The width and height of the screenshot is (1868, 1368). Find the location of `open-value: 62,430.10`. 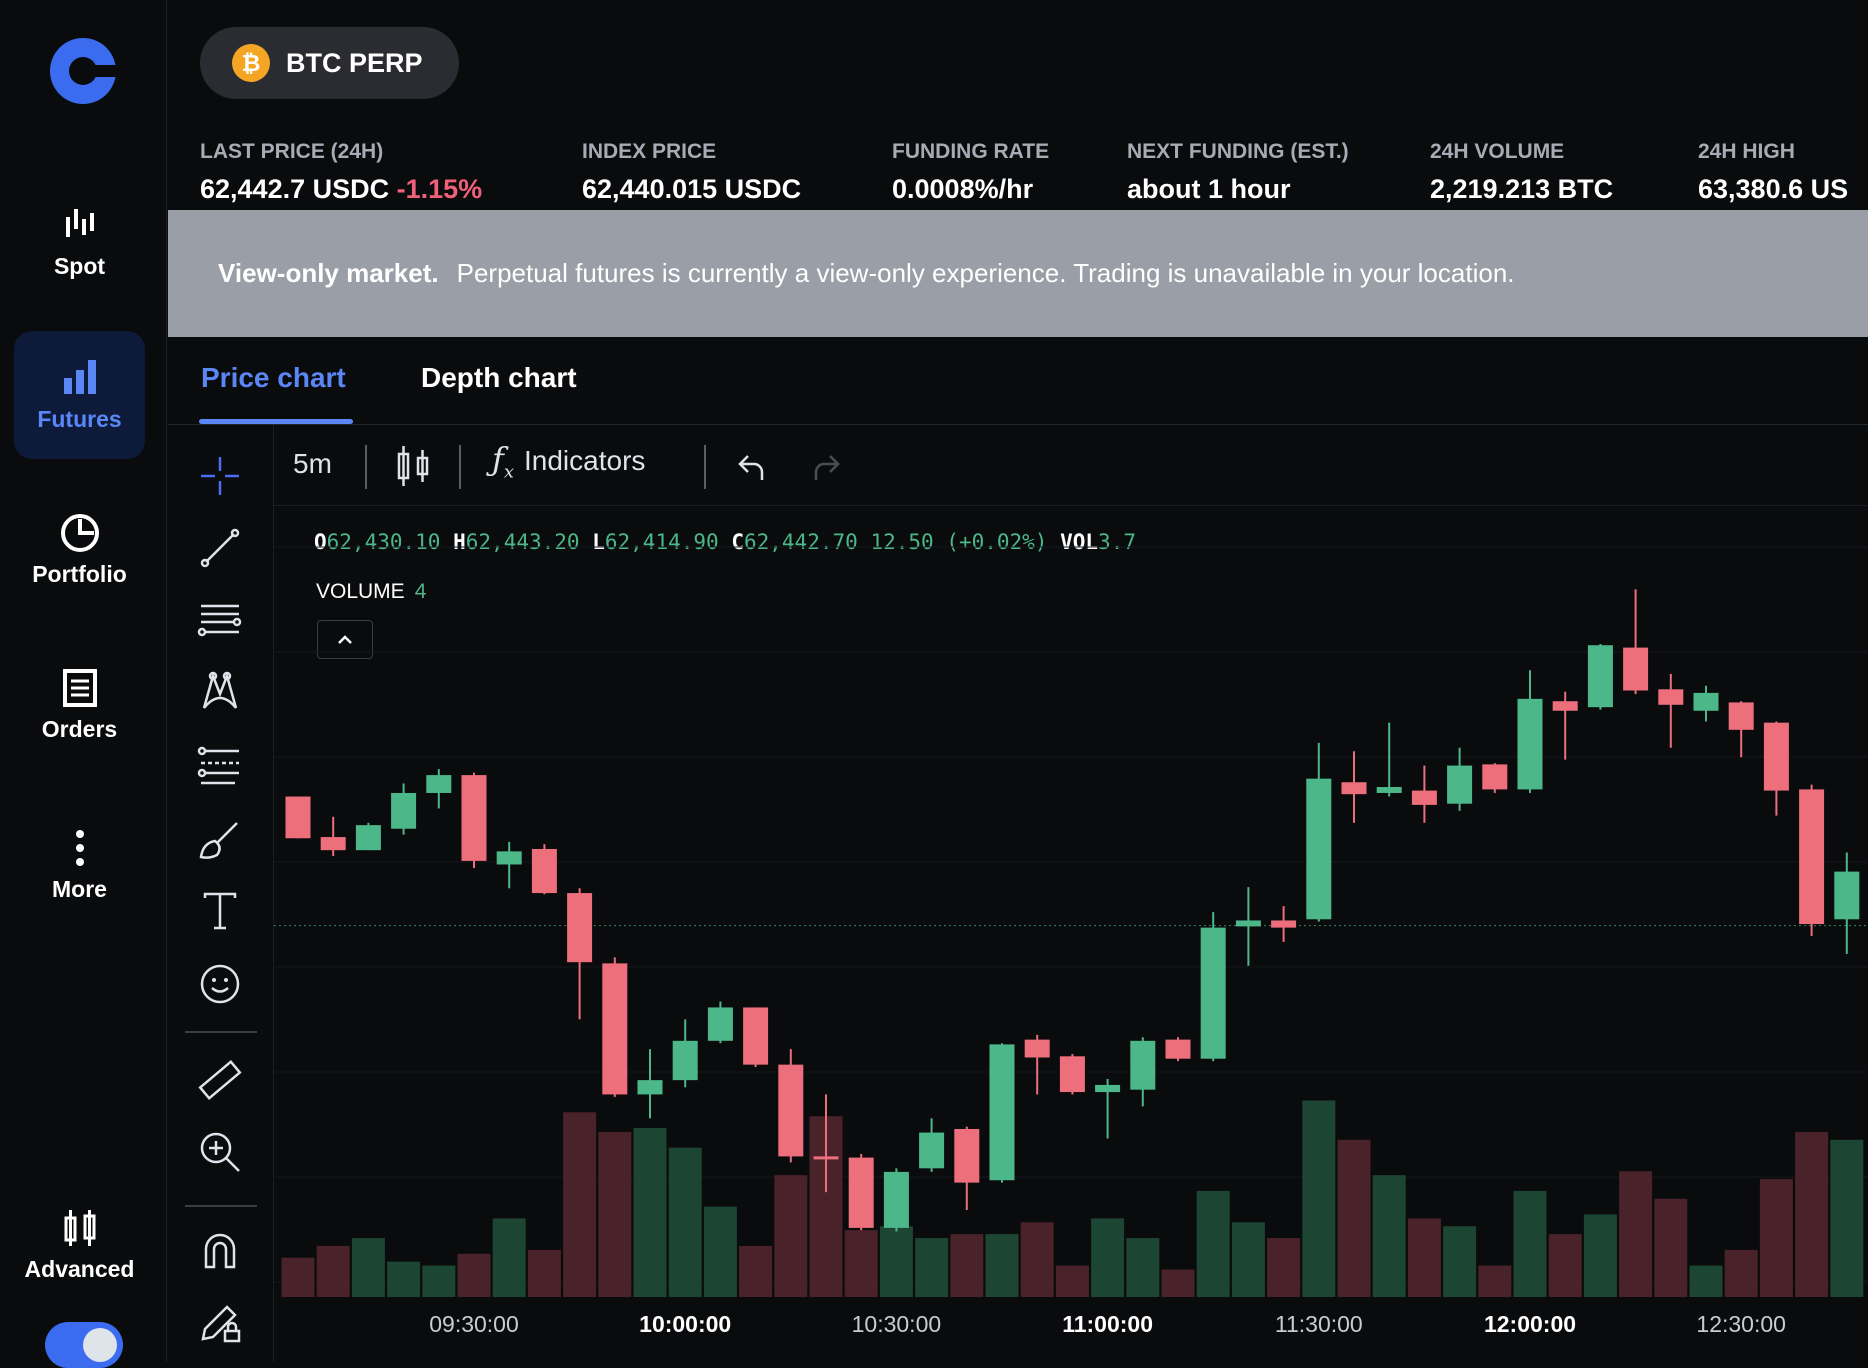

open-value: 62,430.10 is located at coordinates (383, 542).